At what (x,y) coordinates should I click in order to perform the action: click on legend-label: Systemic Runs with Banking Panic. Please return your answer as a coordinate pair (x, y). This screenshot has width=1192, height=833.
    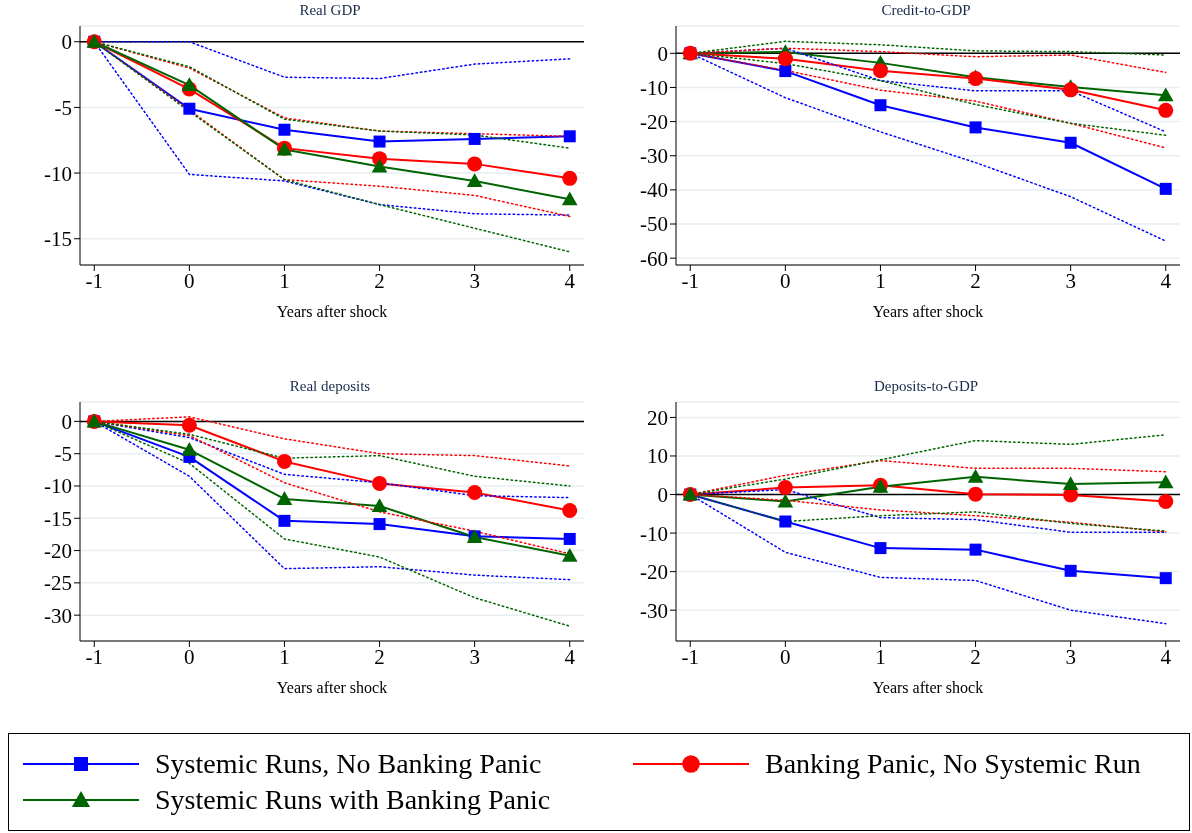
    Looking at the image, I should click on (353, 800).